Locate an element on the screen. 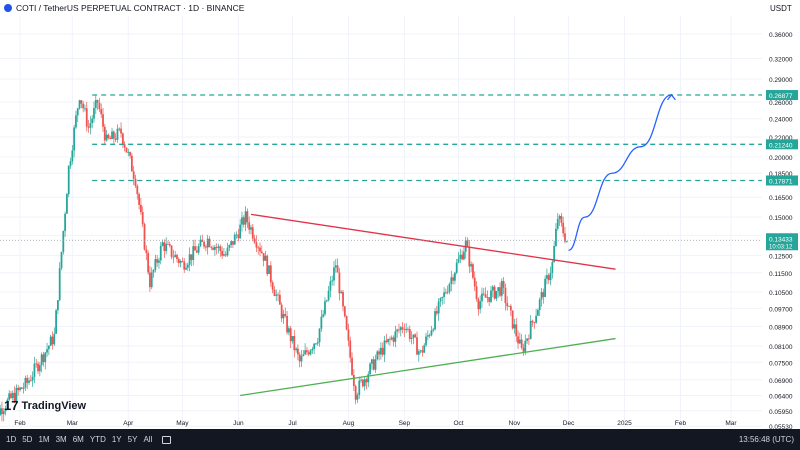  range-3m-button: 3M is located at coordinates (61, 439).